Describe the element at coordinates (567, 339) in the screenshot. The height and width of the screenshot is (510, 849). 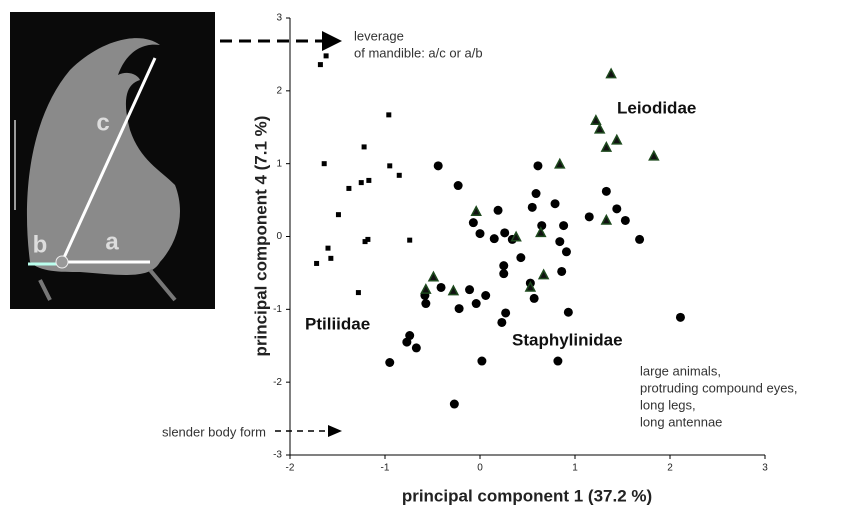
I see `group-label: Staphylinidae` at that location.